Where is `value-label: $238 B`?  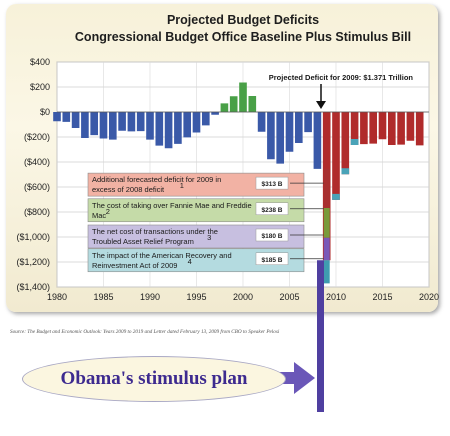 value-label: $238 B is located at coordinates (272, 210).